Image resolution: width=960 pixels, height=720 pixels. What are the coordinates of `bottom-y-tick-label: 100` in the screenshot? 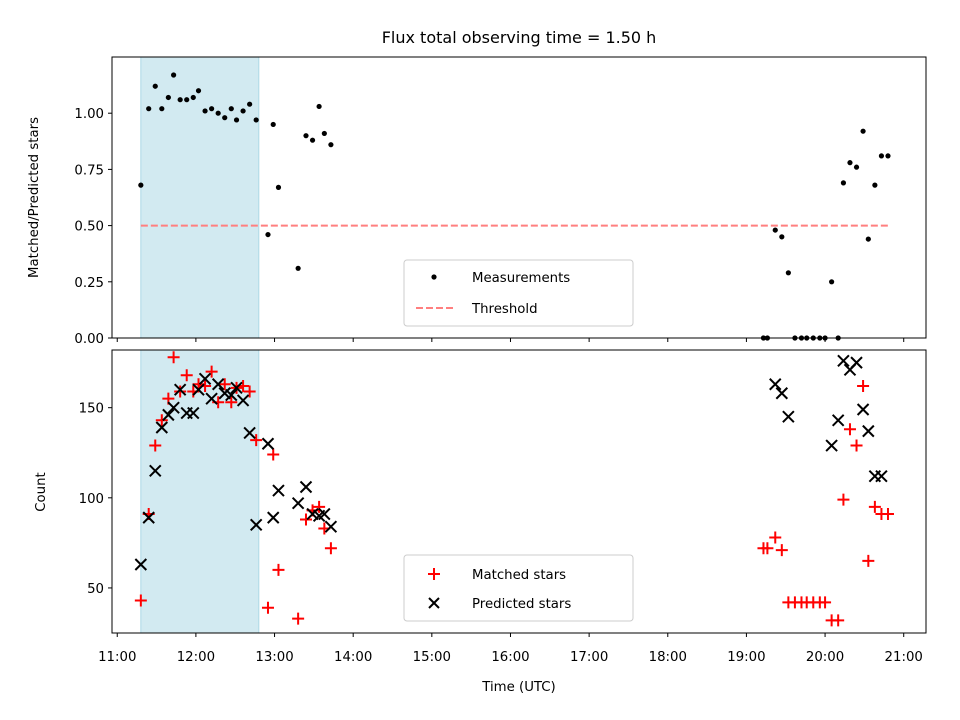 It's located at (91, 499).